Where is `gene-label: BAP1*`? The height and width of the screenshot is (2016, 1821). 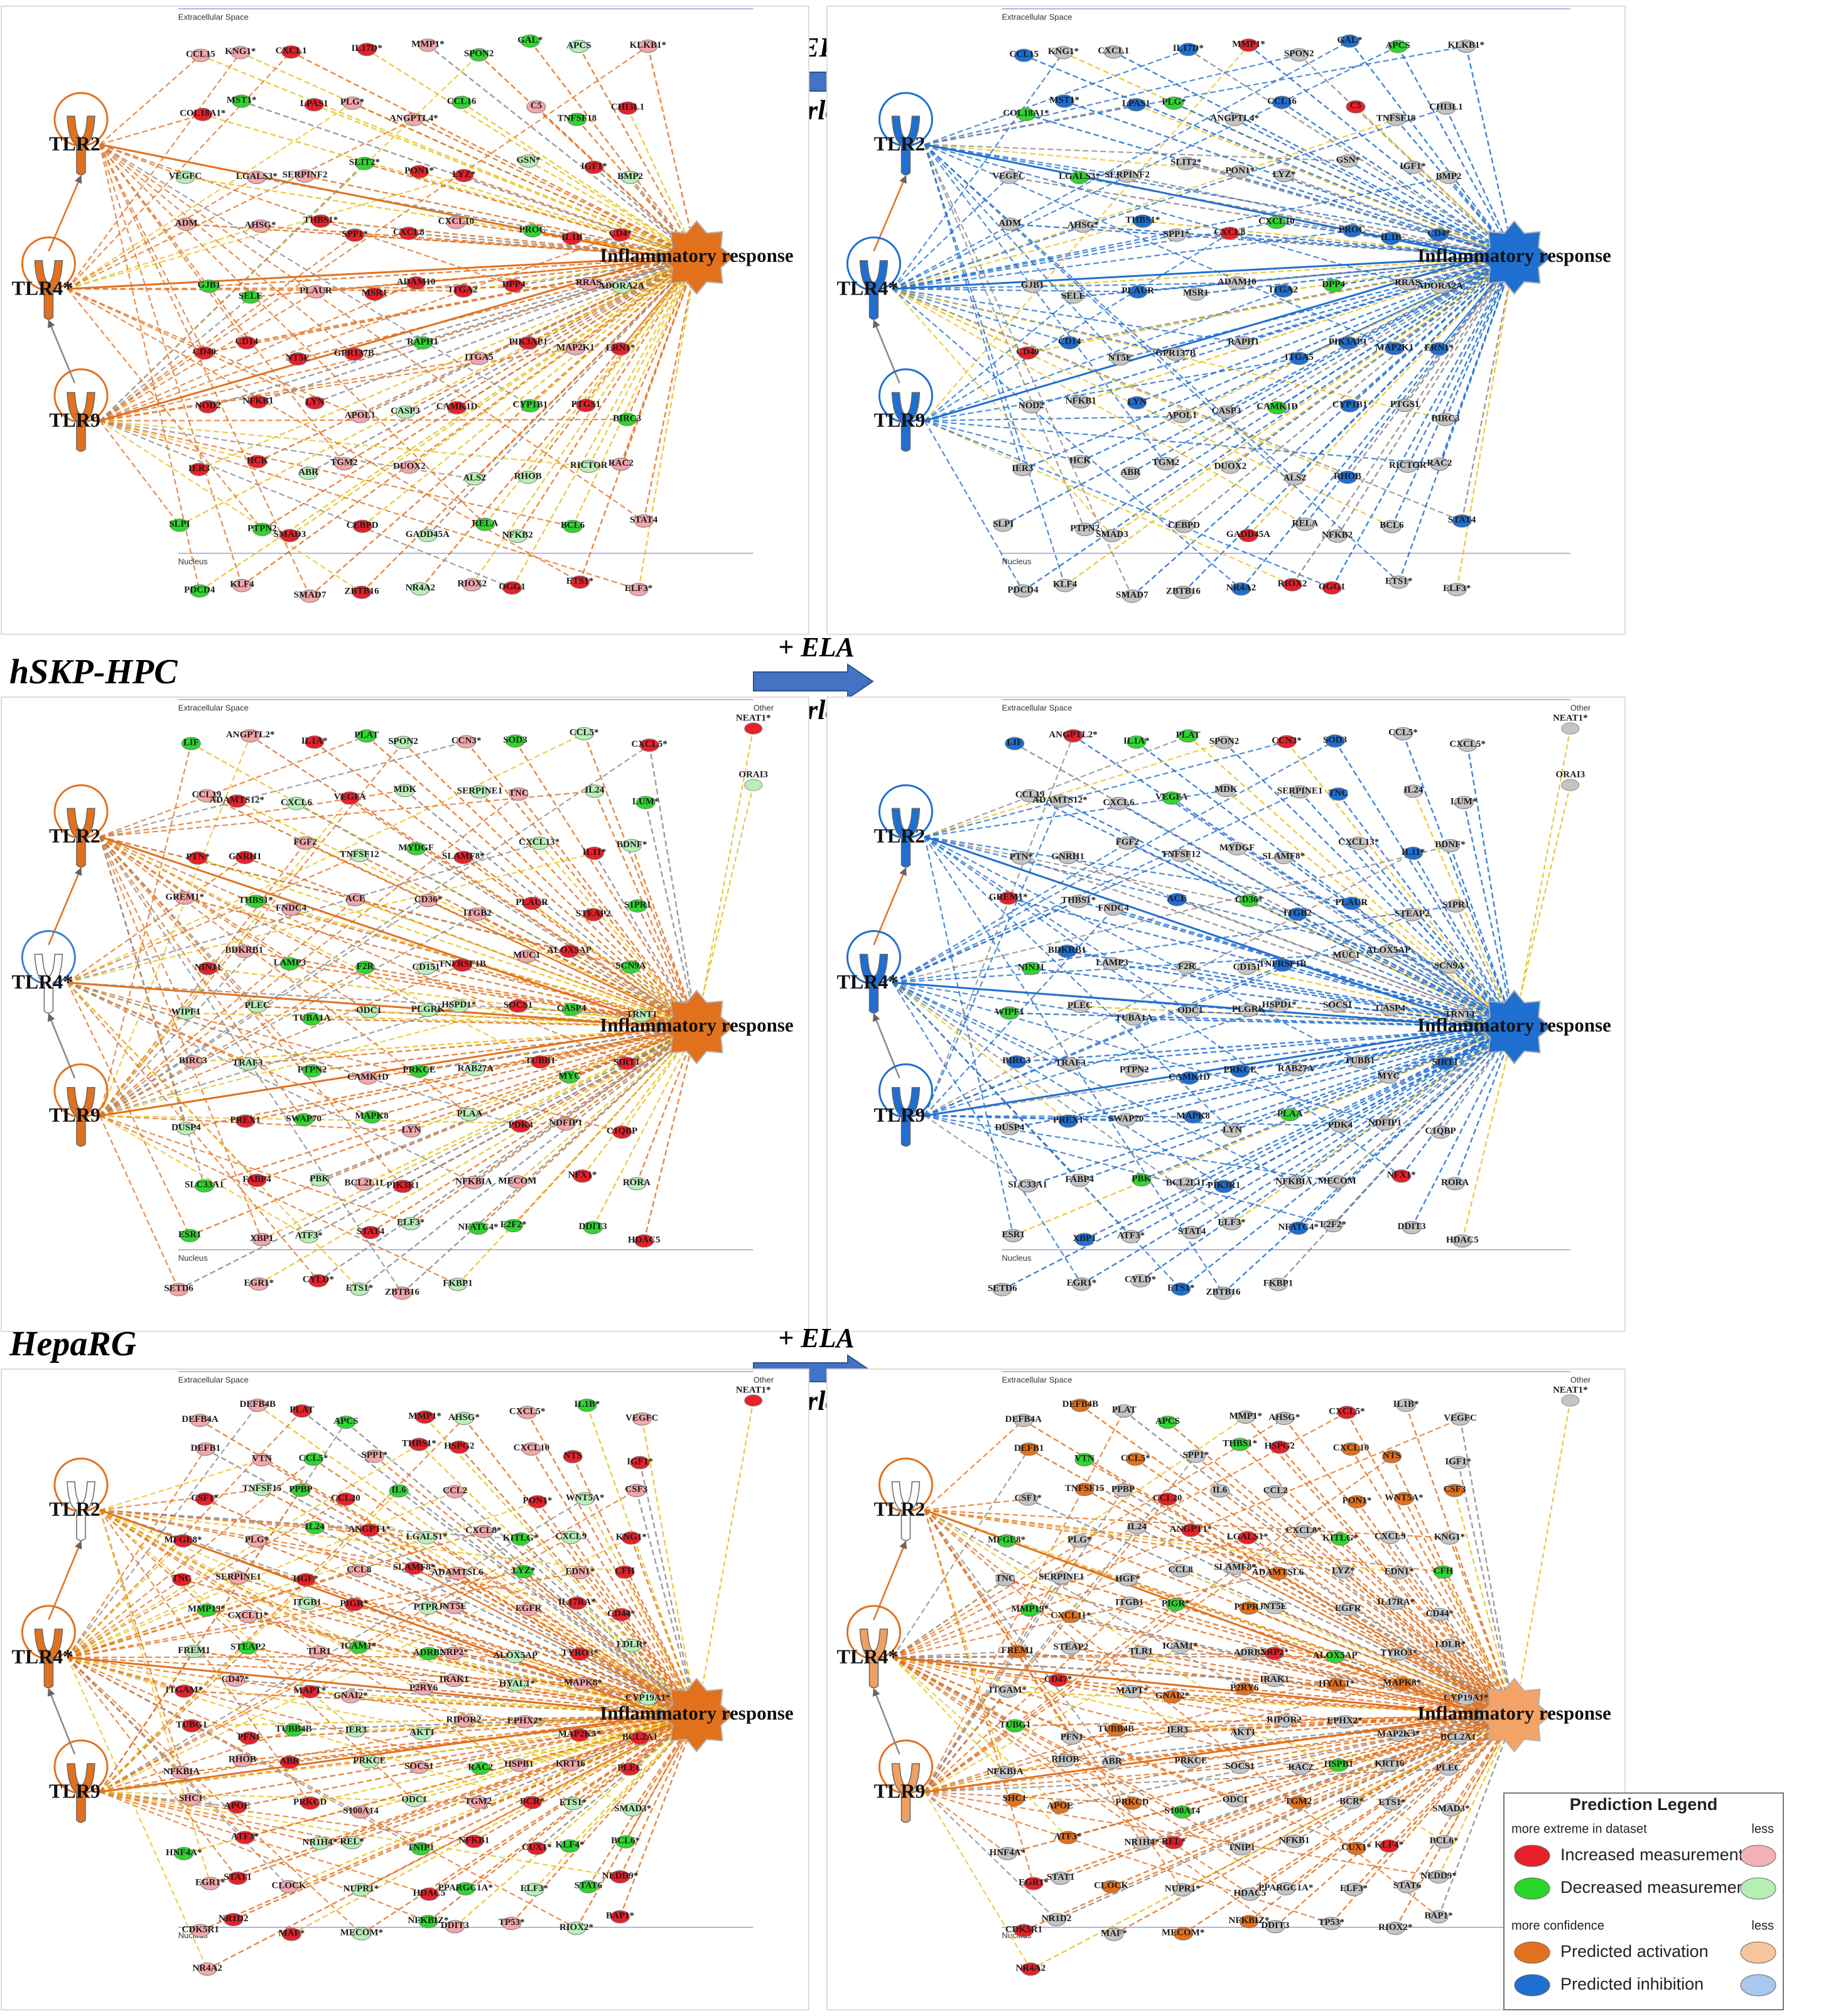 gene-label: BAP1* is located at coordinates (1439, 1915).